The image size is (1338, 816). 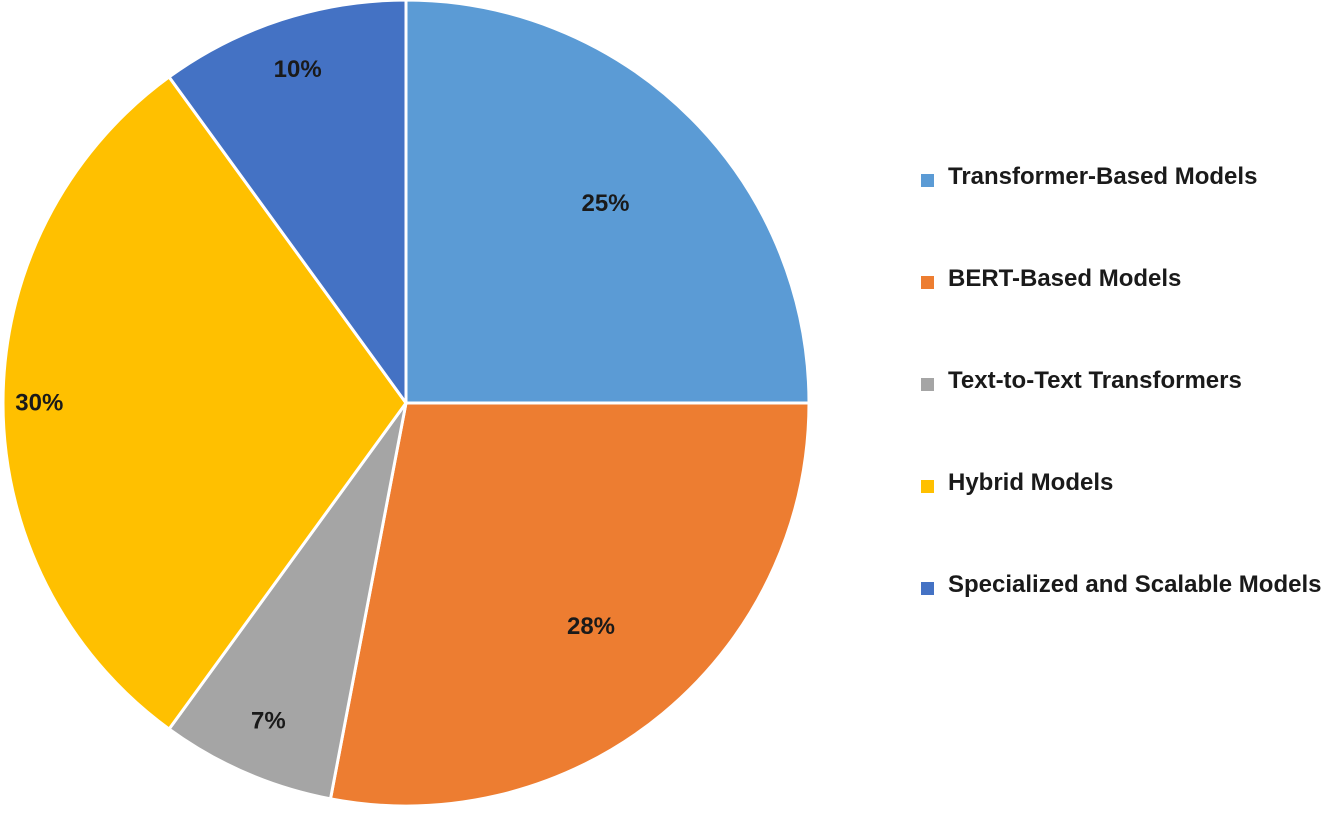 What do you see at coordinates (298, 69) in the screenshot?
I see `slice-value-label: 10%` at bounding box center [298, 69].